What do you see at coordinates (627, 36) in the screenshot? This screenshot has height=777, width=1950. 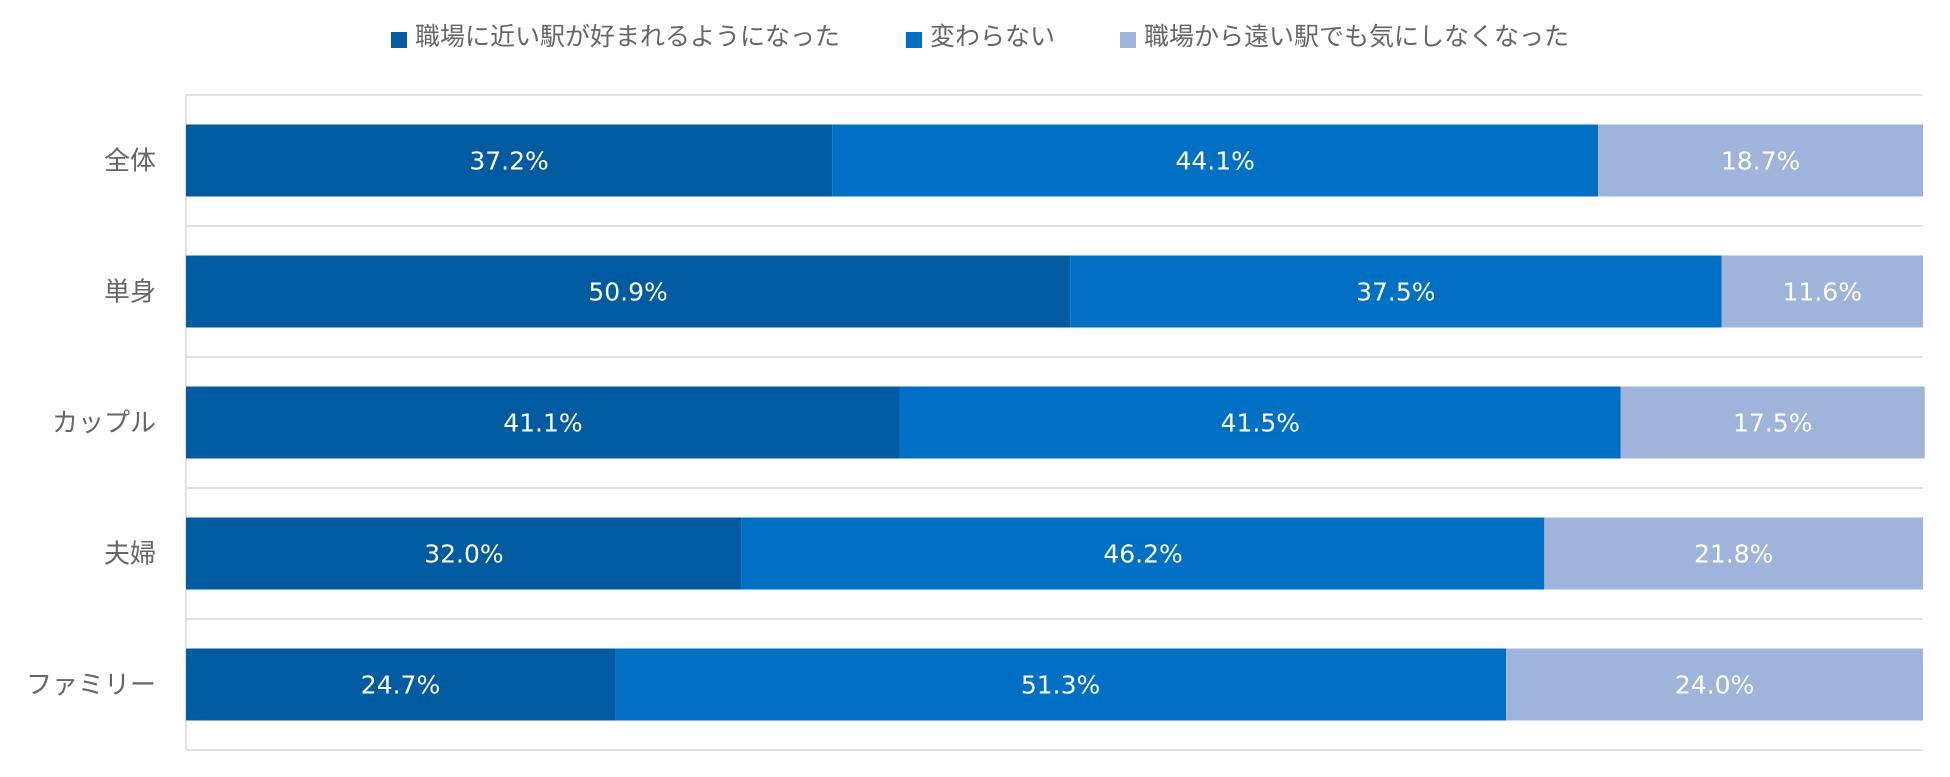 I see `legend-label: 職場に近い駅が好まれるようになった` at bounding box center [627, 36].